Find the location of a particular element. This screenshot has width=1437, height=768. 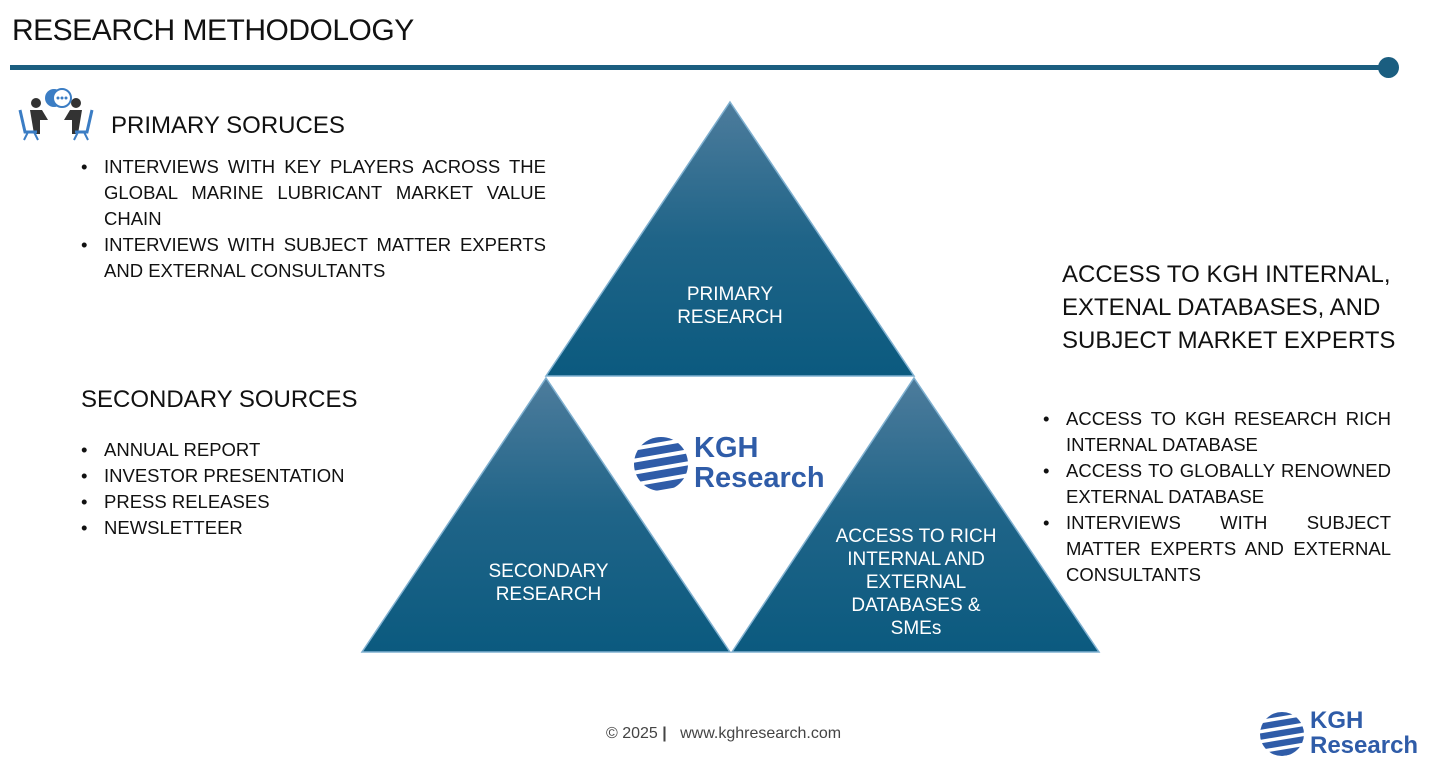

secondary-sources-heading: SECONDARY SOURCES is located at coordinates (219, 399).